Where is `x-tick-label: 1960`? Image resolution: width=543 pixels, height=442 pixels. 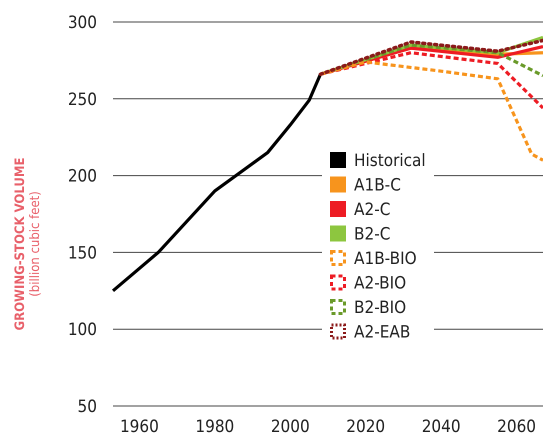
x-tick-label: 1960 is located at coordinates (139, 427).